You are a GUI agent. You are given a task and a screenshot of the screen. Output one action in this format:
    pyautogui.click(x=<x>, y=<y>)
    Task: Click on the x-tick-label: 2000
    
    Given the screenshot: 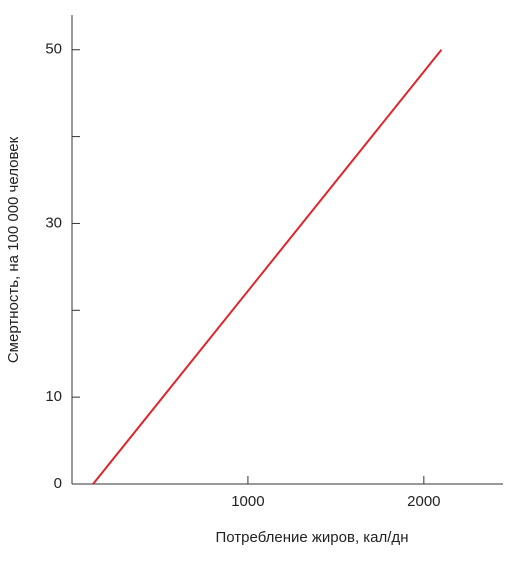 What is the action you would take?
    pyautogui.click(x=423, y=501)
    